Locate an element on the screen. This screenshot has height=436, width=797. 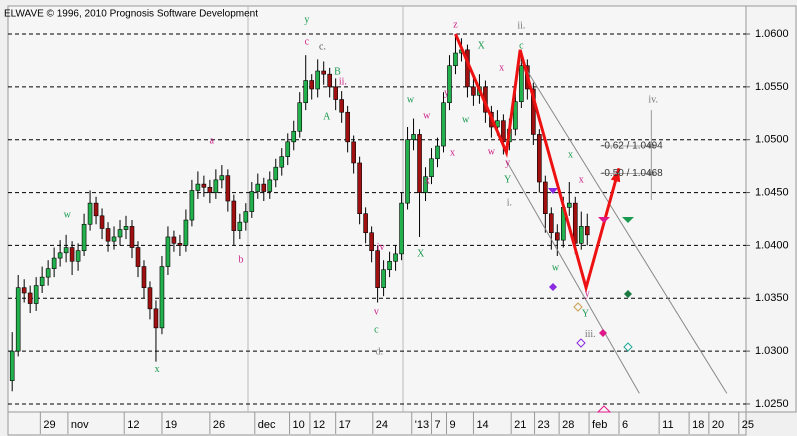
y-tick-label: 1.0400 is located at coordinates (772, 245).